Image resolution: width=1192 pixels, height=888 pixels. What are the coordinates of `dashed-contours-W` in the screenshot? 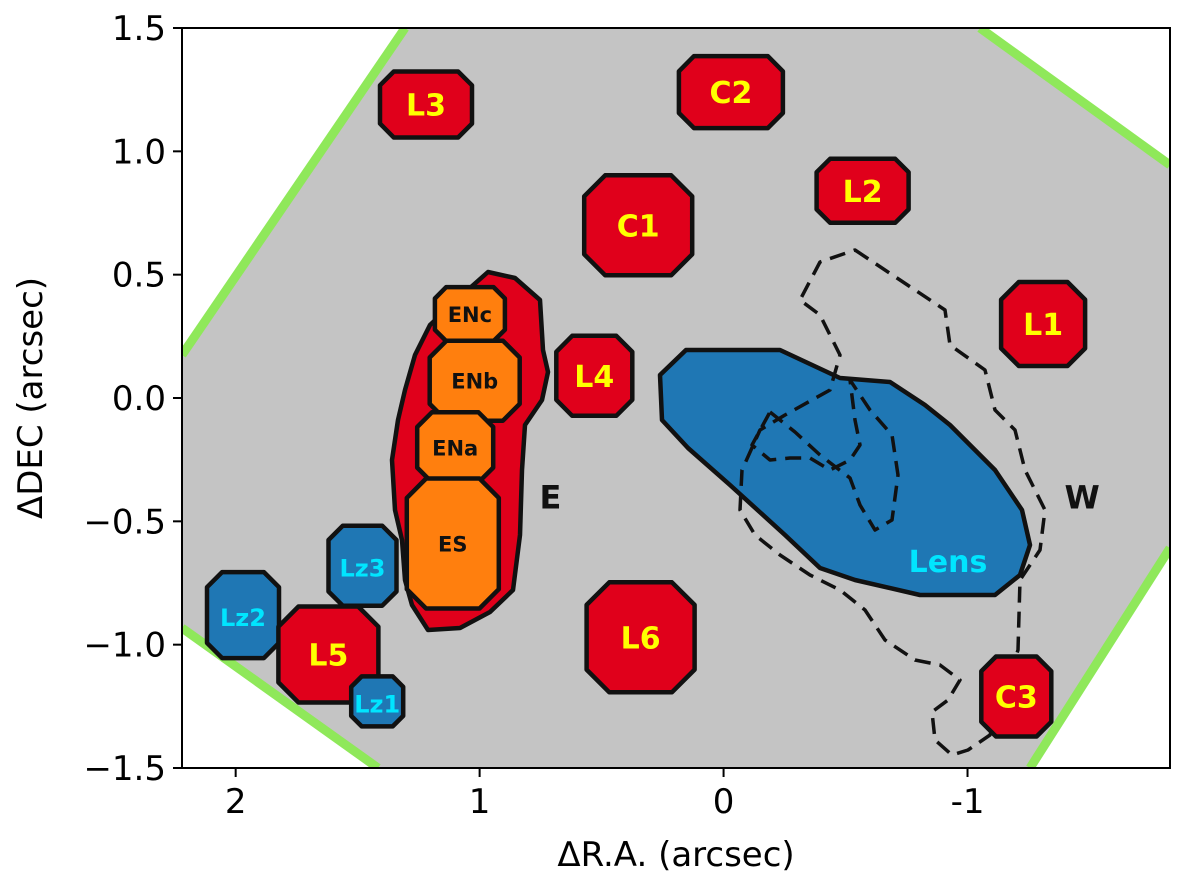 It's located at (892, 502).